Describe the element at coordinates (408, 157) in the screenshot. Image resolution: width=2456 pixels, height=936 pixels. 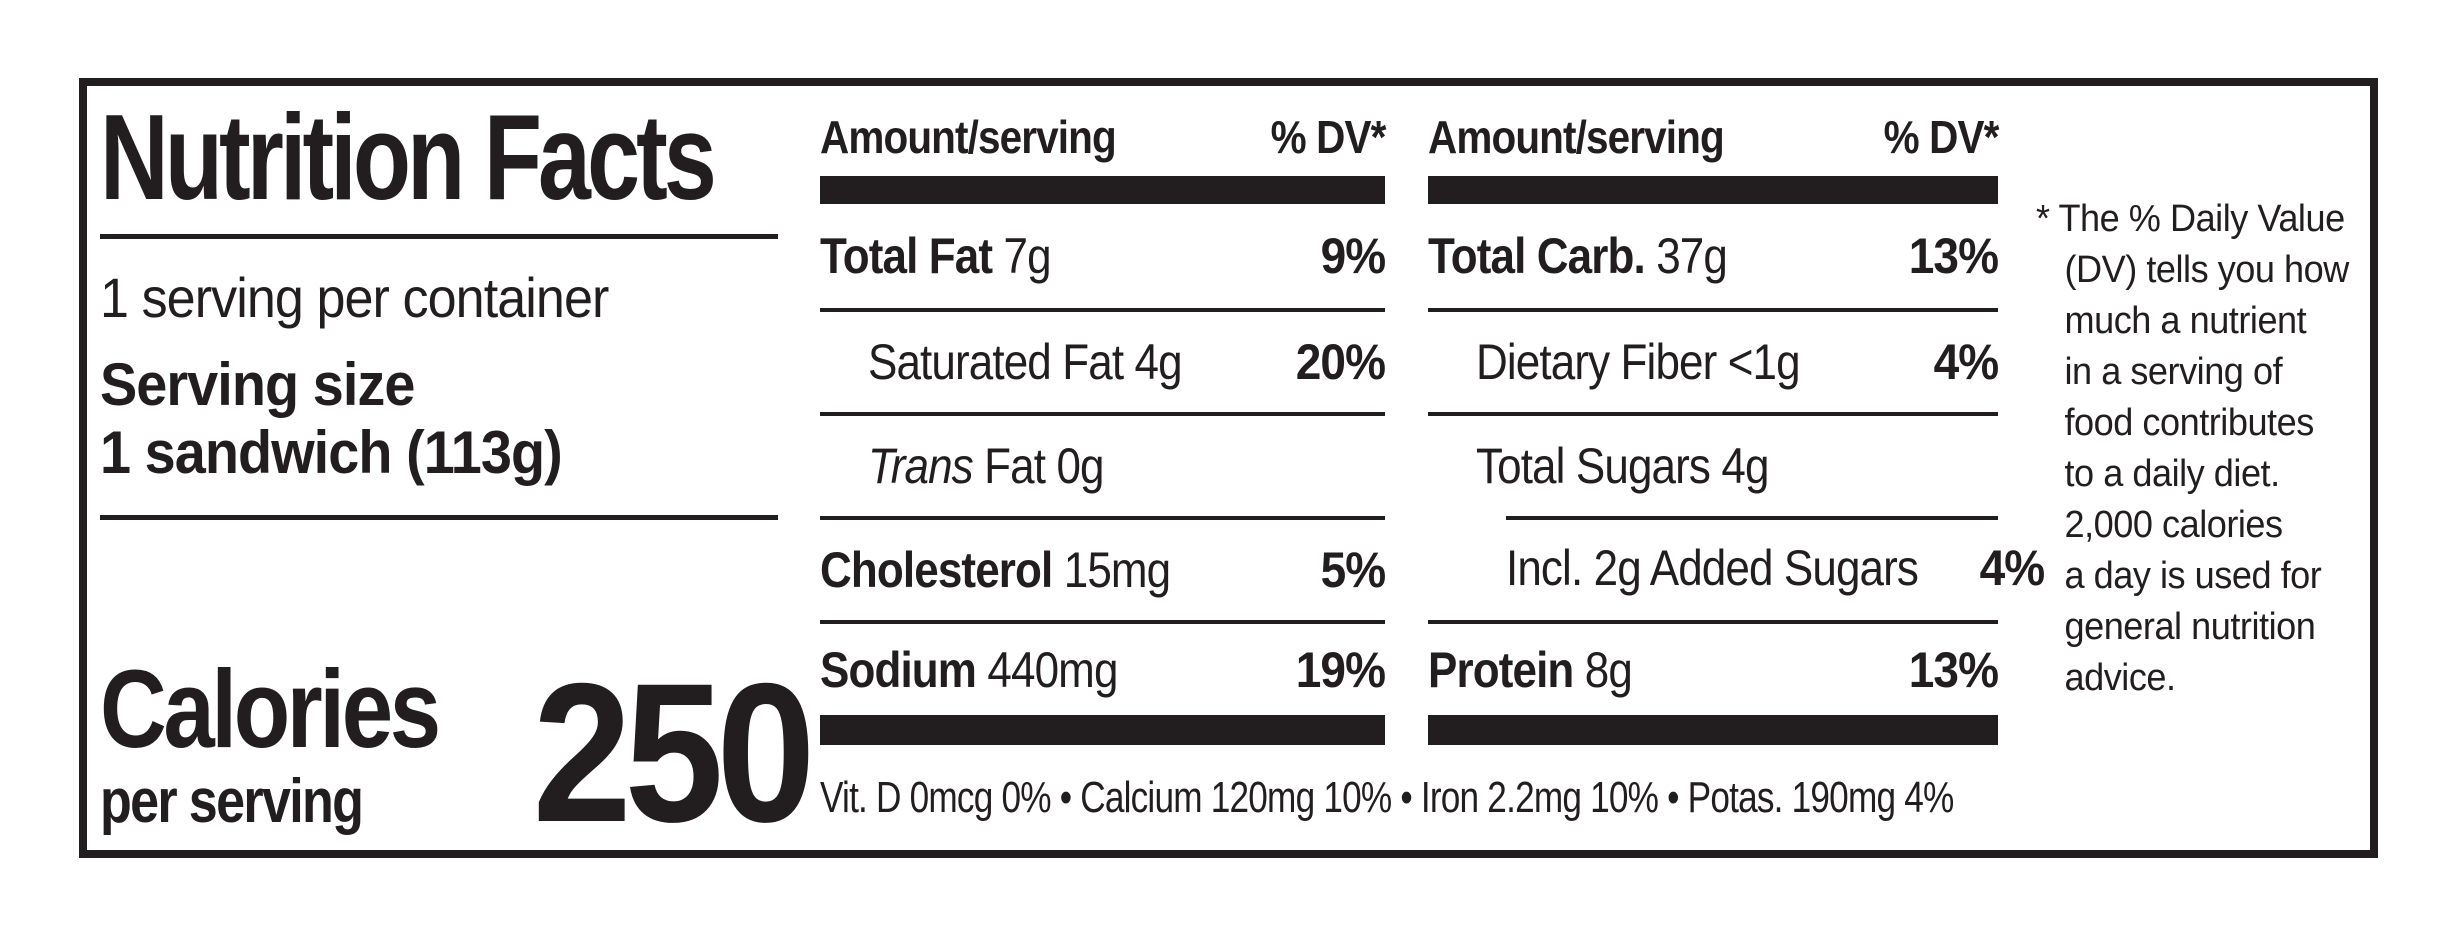
I see `page-title: Nutrition Facts` at that location.